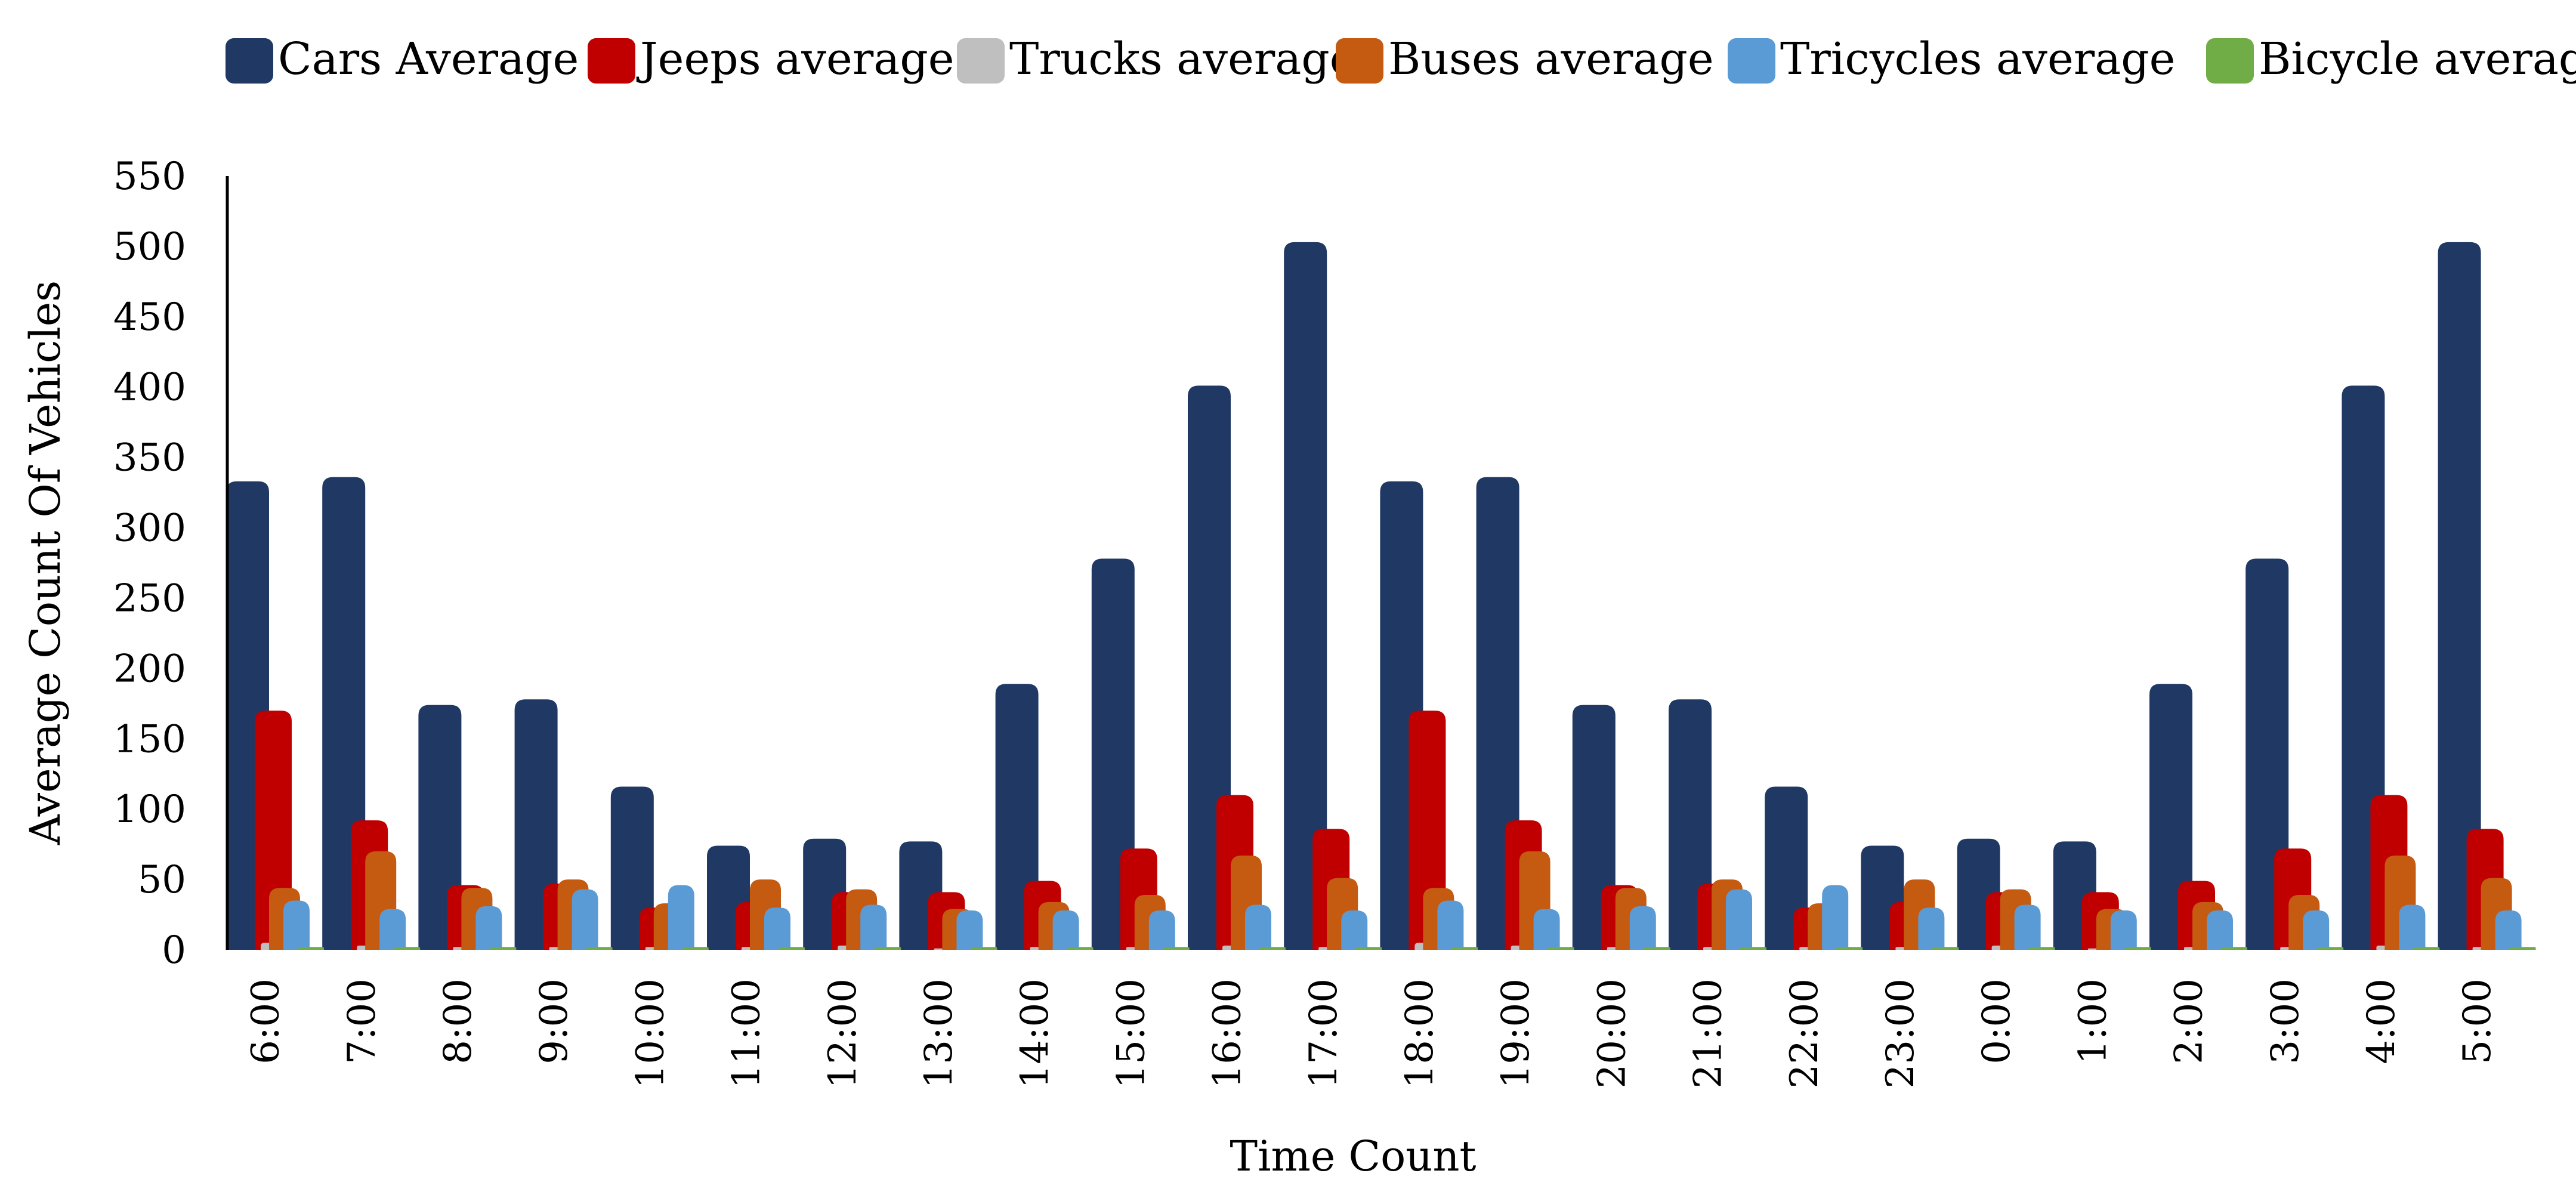 Image resolution: width=2576 pixels, height=1198 pixels. Describe the element at coordinates (149, 247) in the screenshot. I see `y-tick-label: 500` at that location.